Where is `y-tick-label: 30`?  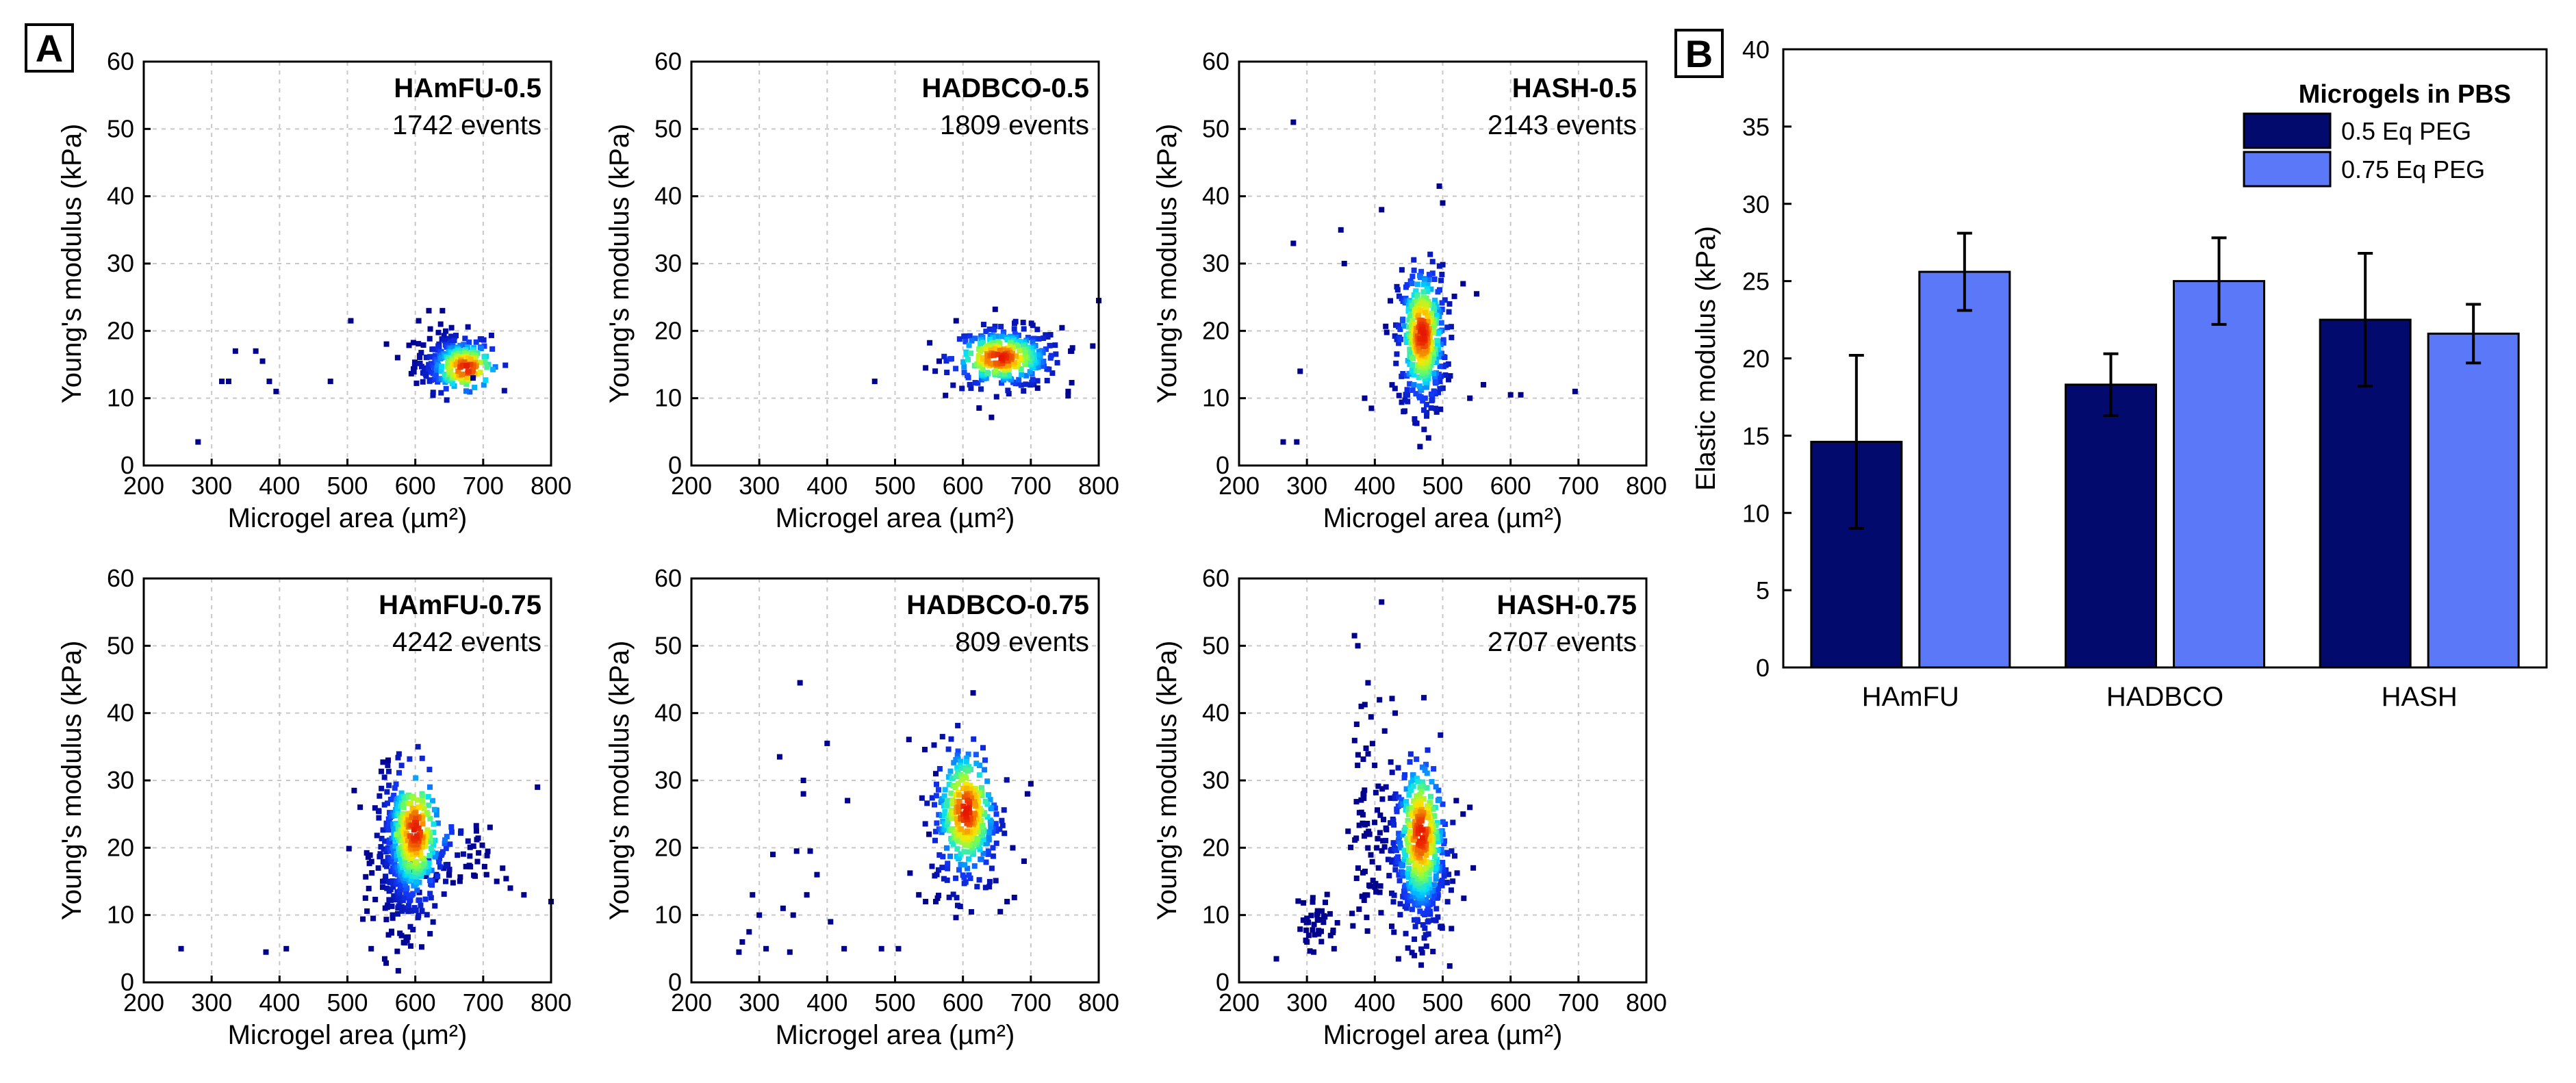
y-tick-label: 30 is located at coordinates (1215, 263).